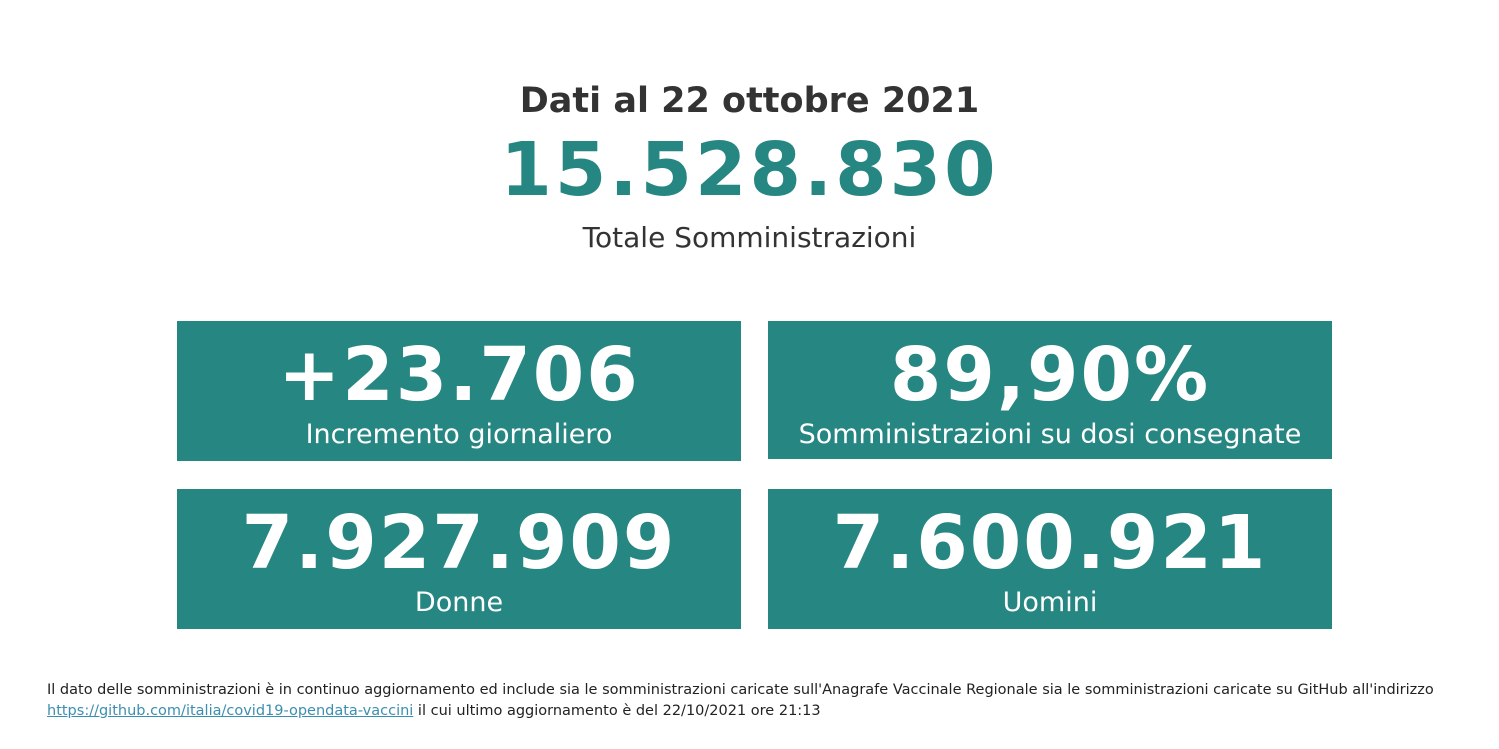 The height and width of the screenshot is (749, 1499). I want to click on delivered-doses-ratio-label: Somministrazioni su dosi consegnate, so click(1050, 434).